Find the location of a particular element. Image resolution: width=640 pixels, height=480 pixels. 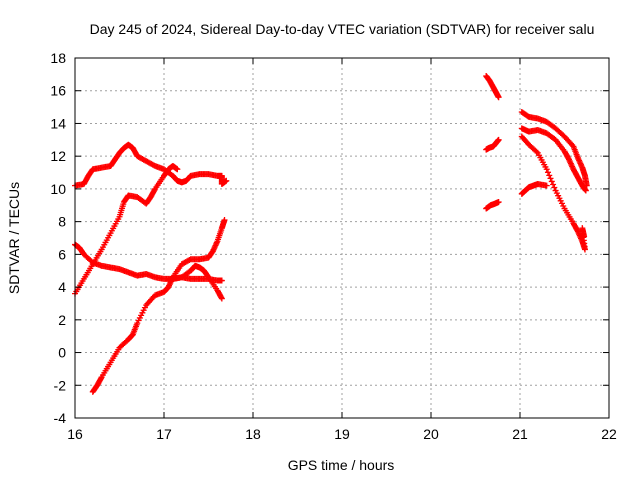

x-axis-label: GPS time / hours is located at coordinates (341, 465).